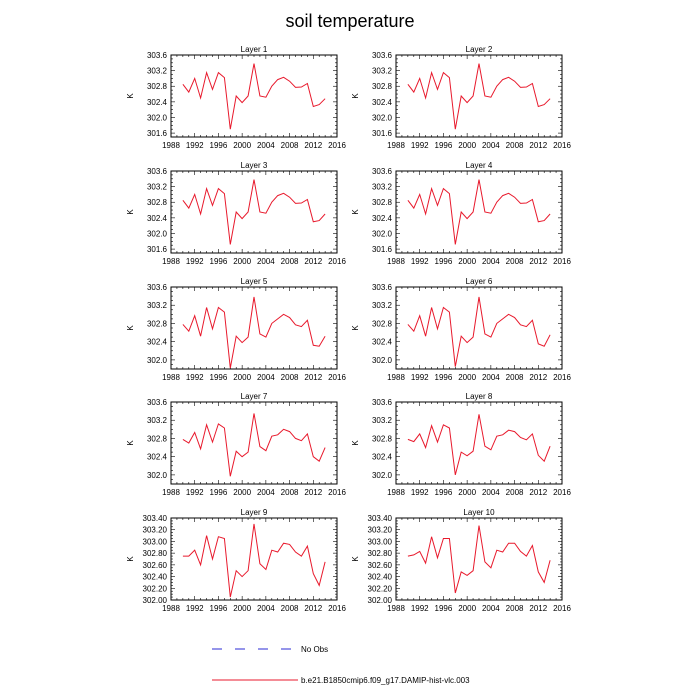 This screenshot has height=700, width=700. I want to click on panel-title: Layer 9, so click(254, 512).